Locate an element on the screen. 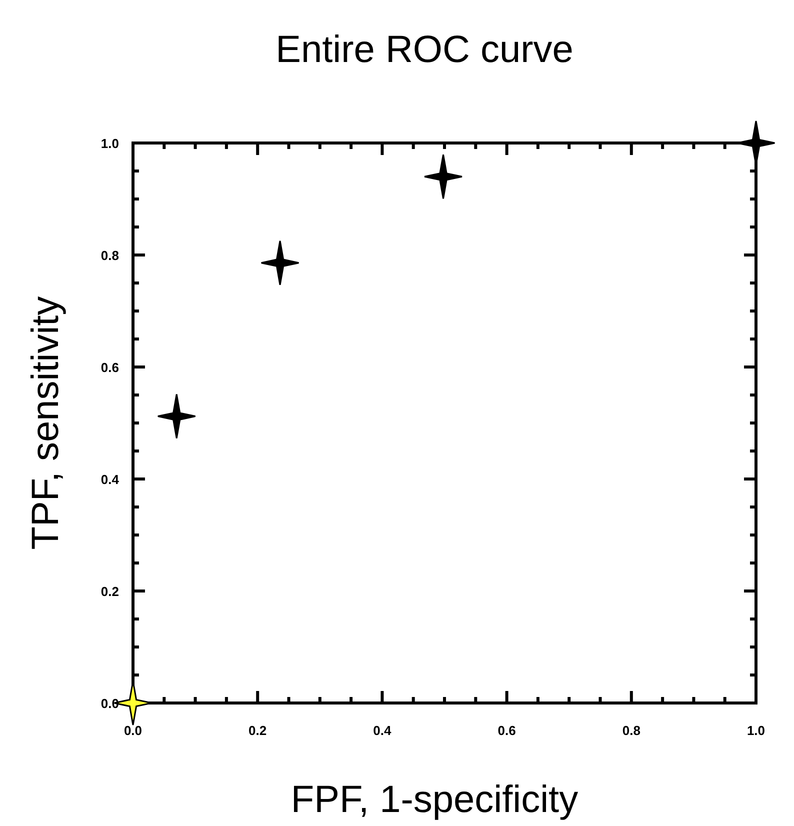 This screenshot has height=826, width=794. x-tick-label: 0.6 is located at coordinates (507, 730).